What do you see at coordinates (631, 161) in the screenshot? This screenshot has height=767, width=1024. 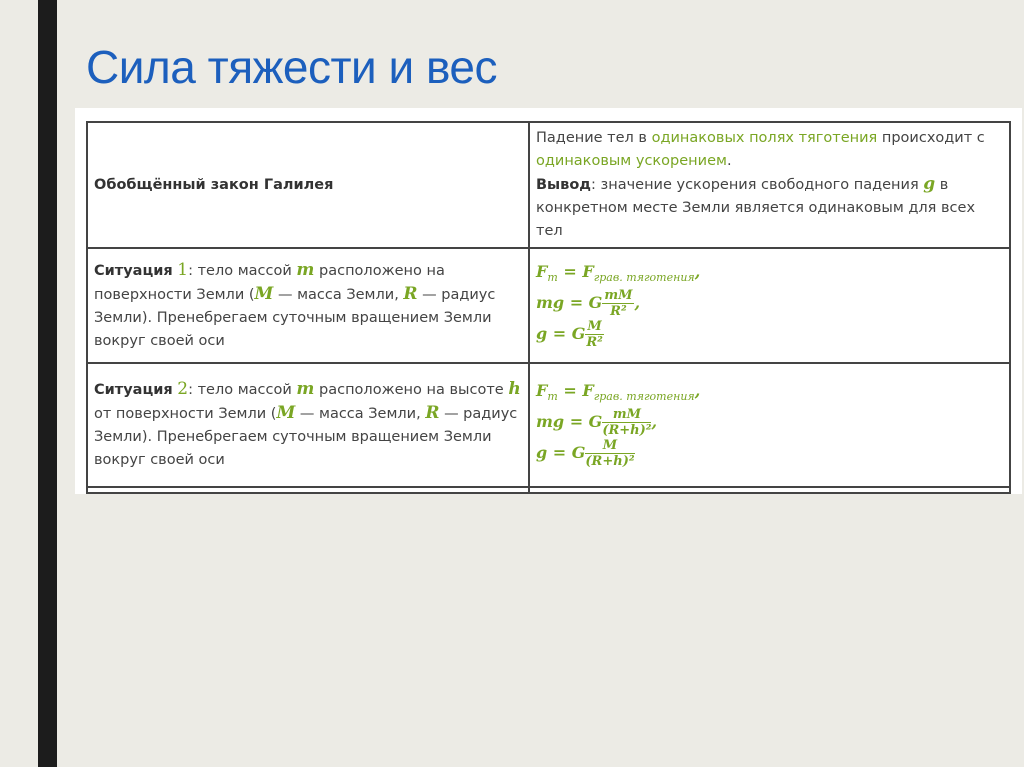 I see `highlight: одинаковым ускорением` at bounding box center [631, 161].